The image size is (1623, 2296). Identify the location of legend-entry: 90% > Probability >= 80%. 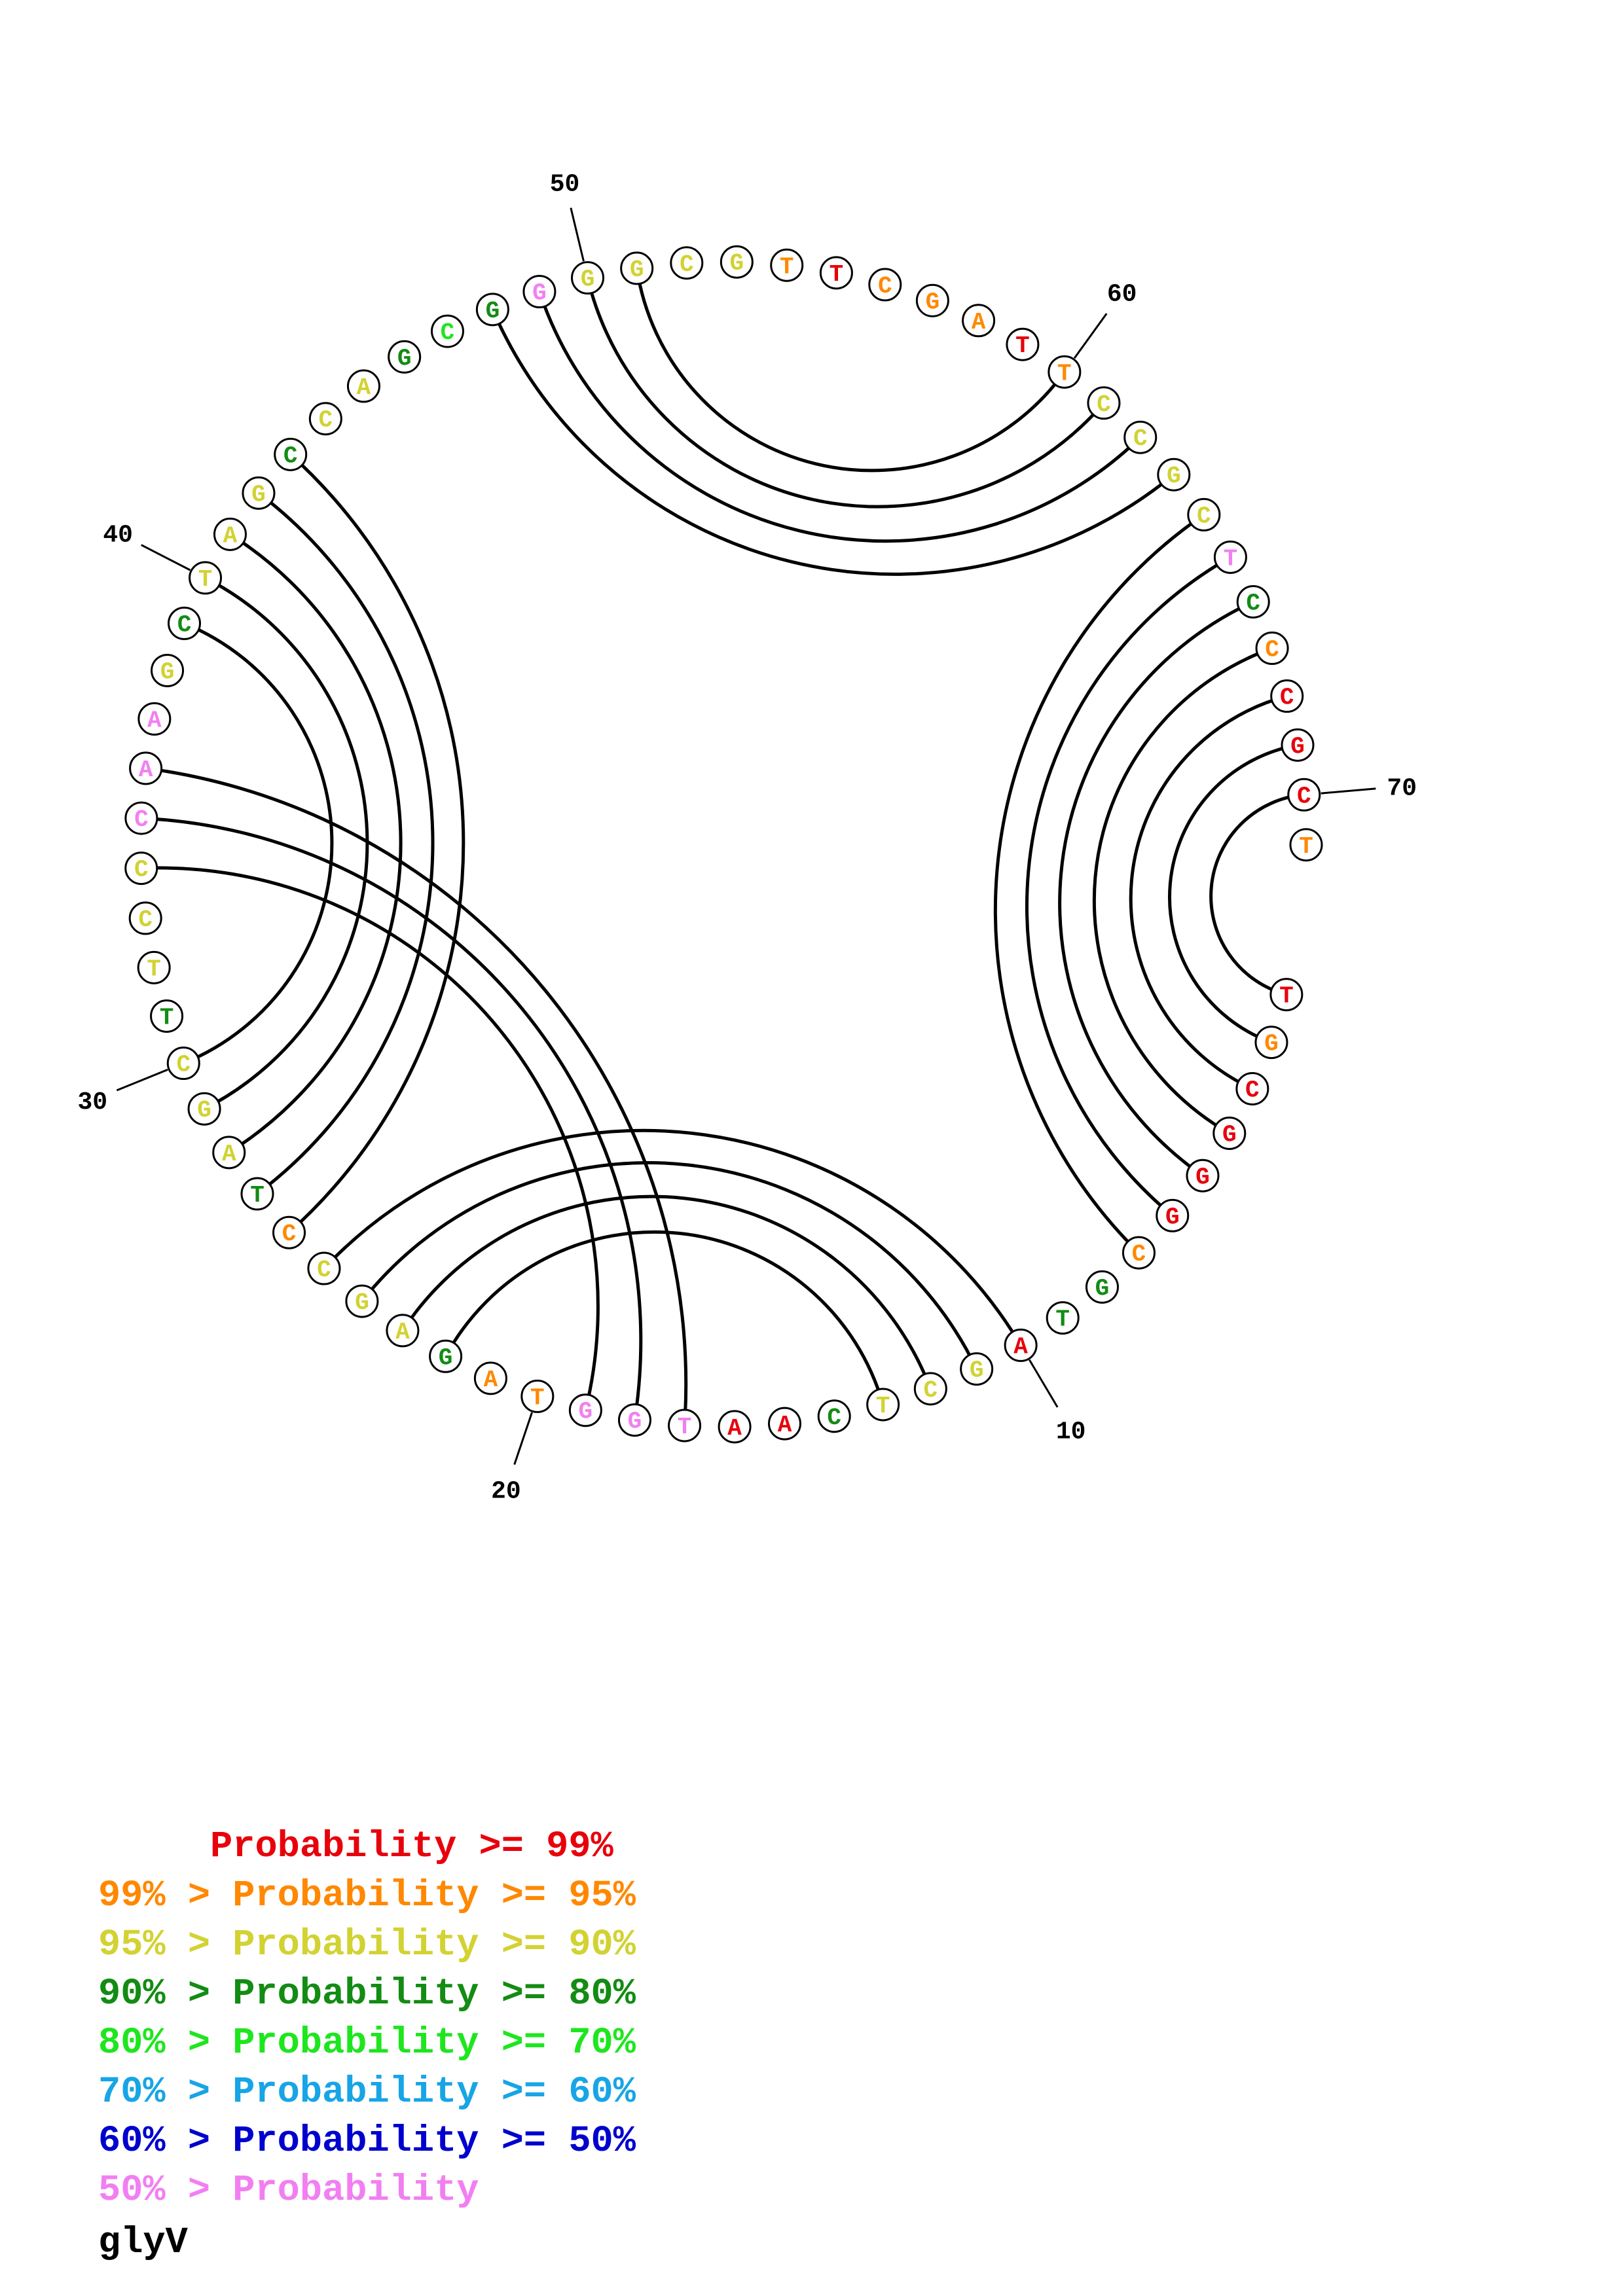
(367, 1994).